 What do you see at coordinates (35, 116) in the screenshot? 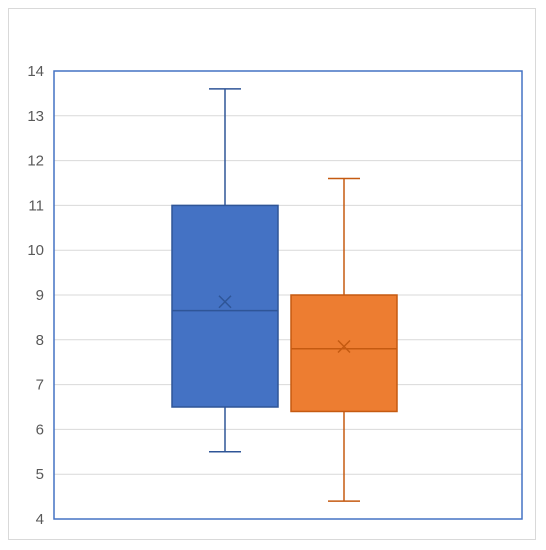
I see `y-tick-label: 13` at bounding box center [35, 116].